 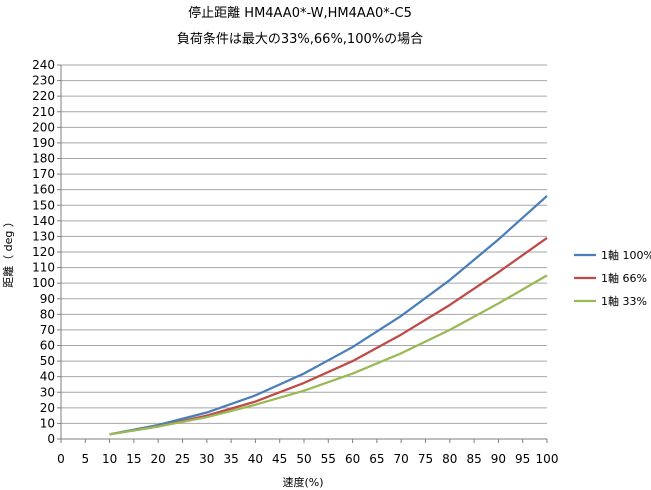 What do you see at coordinates (43, 159) in the screenshot?
I see `y-tick-label: 180` at bounding box center [43, 159].